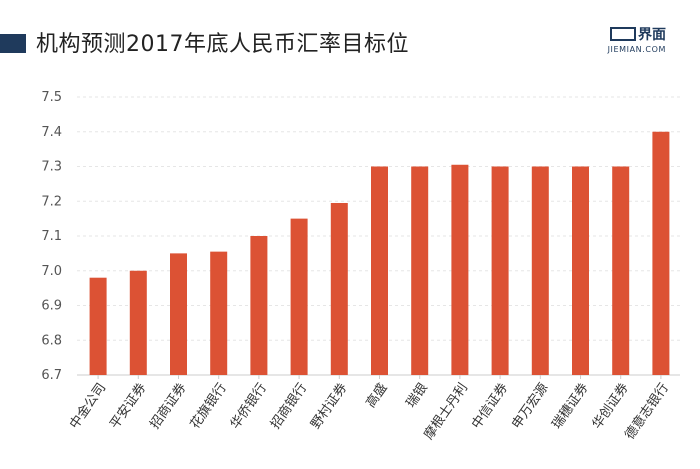 The height and width of the screenshot is (469, 700). What do you see at coordinates (249, 406) in the screenshot?
I see `x-tick-label: 华侨银行` at bounding box center [249, 406].